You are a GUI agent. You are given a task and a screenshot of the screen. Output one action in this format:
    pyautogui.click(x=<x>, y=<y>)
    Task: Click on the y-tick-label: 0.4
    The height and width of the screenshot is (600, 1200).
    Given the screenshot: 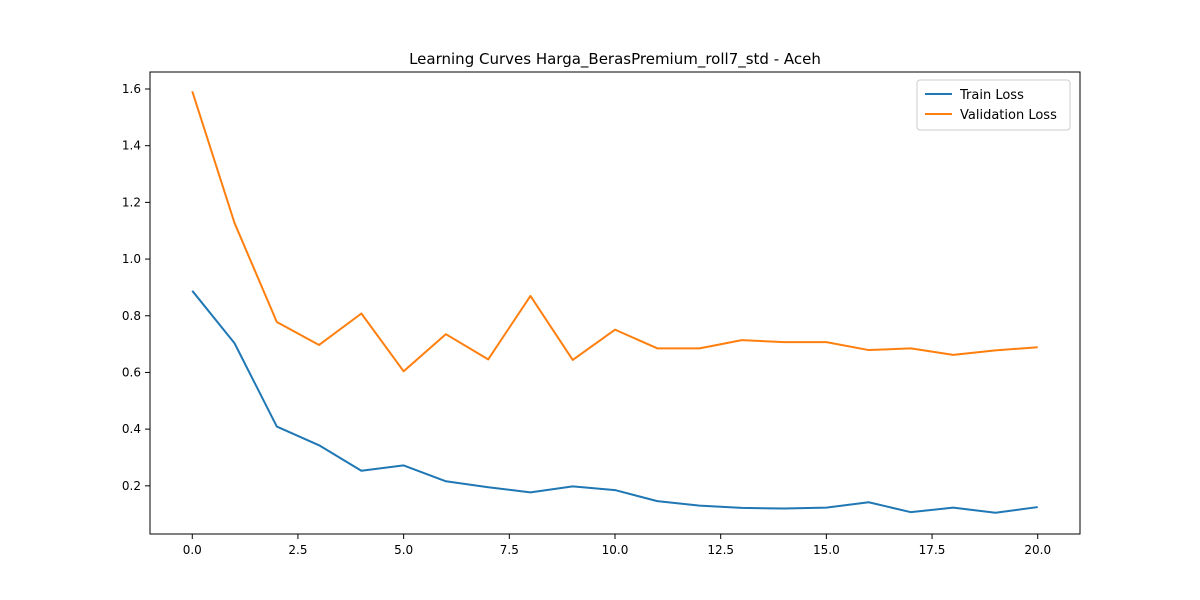 What is the action you would take?
    pyautogui.click(x=131, y=429)
    